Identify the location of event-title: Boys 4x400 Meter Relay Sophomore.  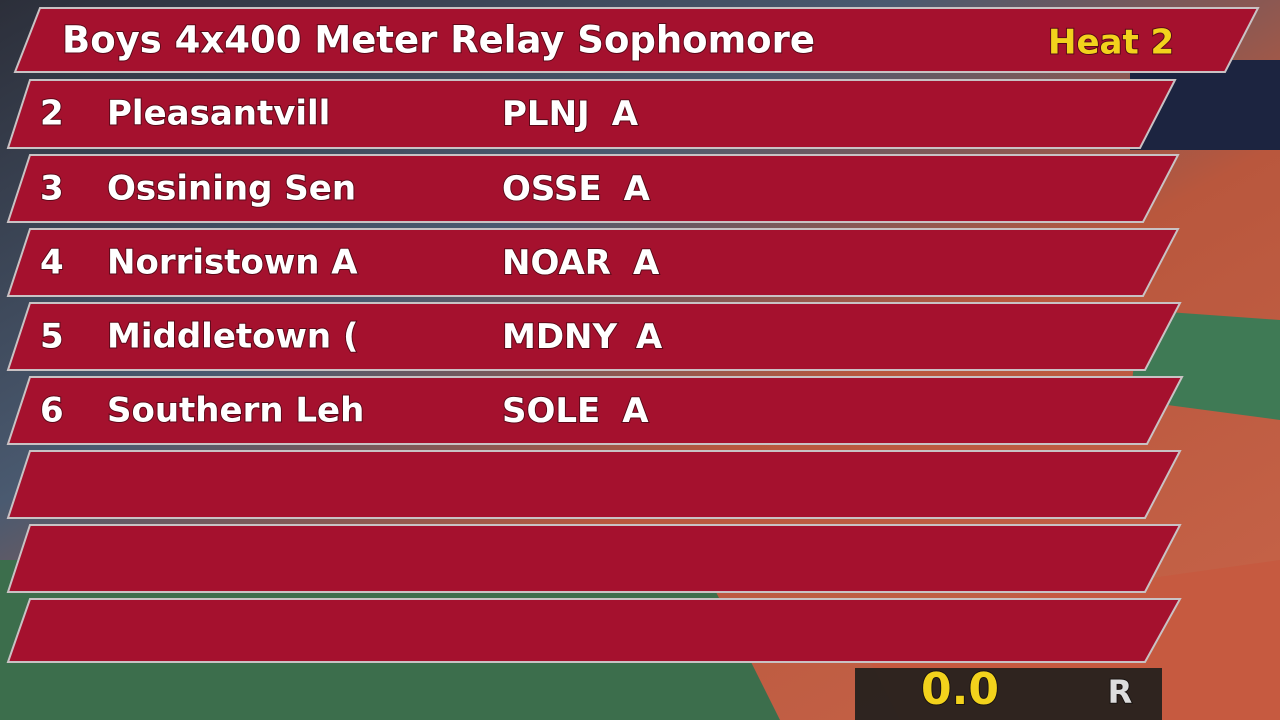
(438, 40).